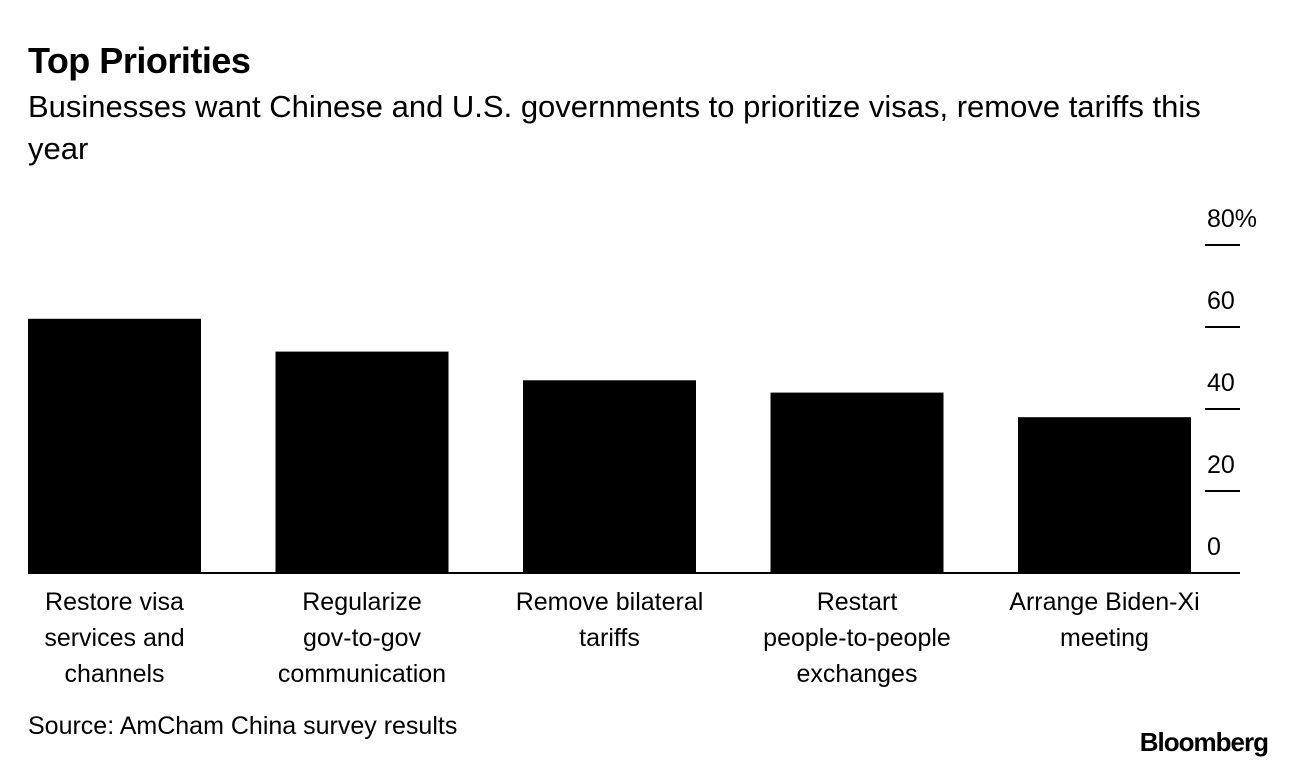 The image size is (1296, 768). I want to click on category-label-line: Regularize, so click(362, 602).